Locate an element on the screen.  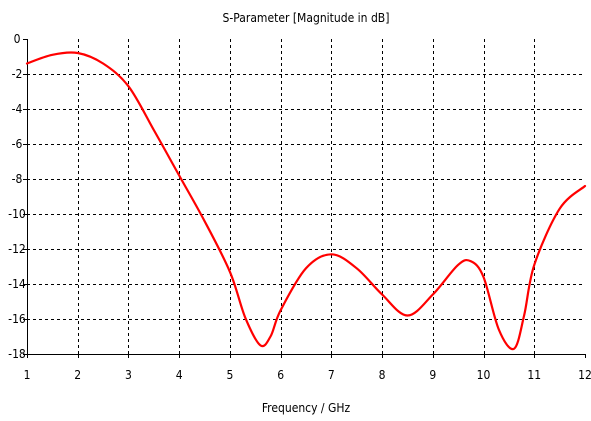
x-tick-label: 1 is located at coordinates (27, 375).